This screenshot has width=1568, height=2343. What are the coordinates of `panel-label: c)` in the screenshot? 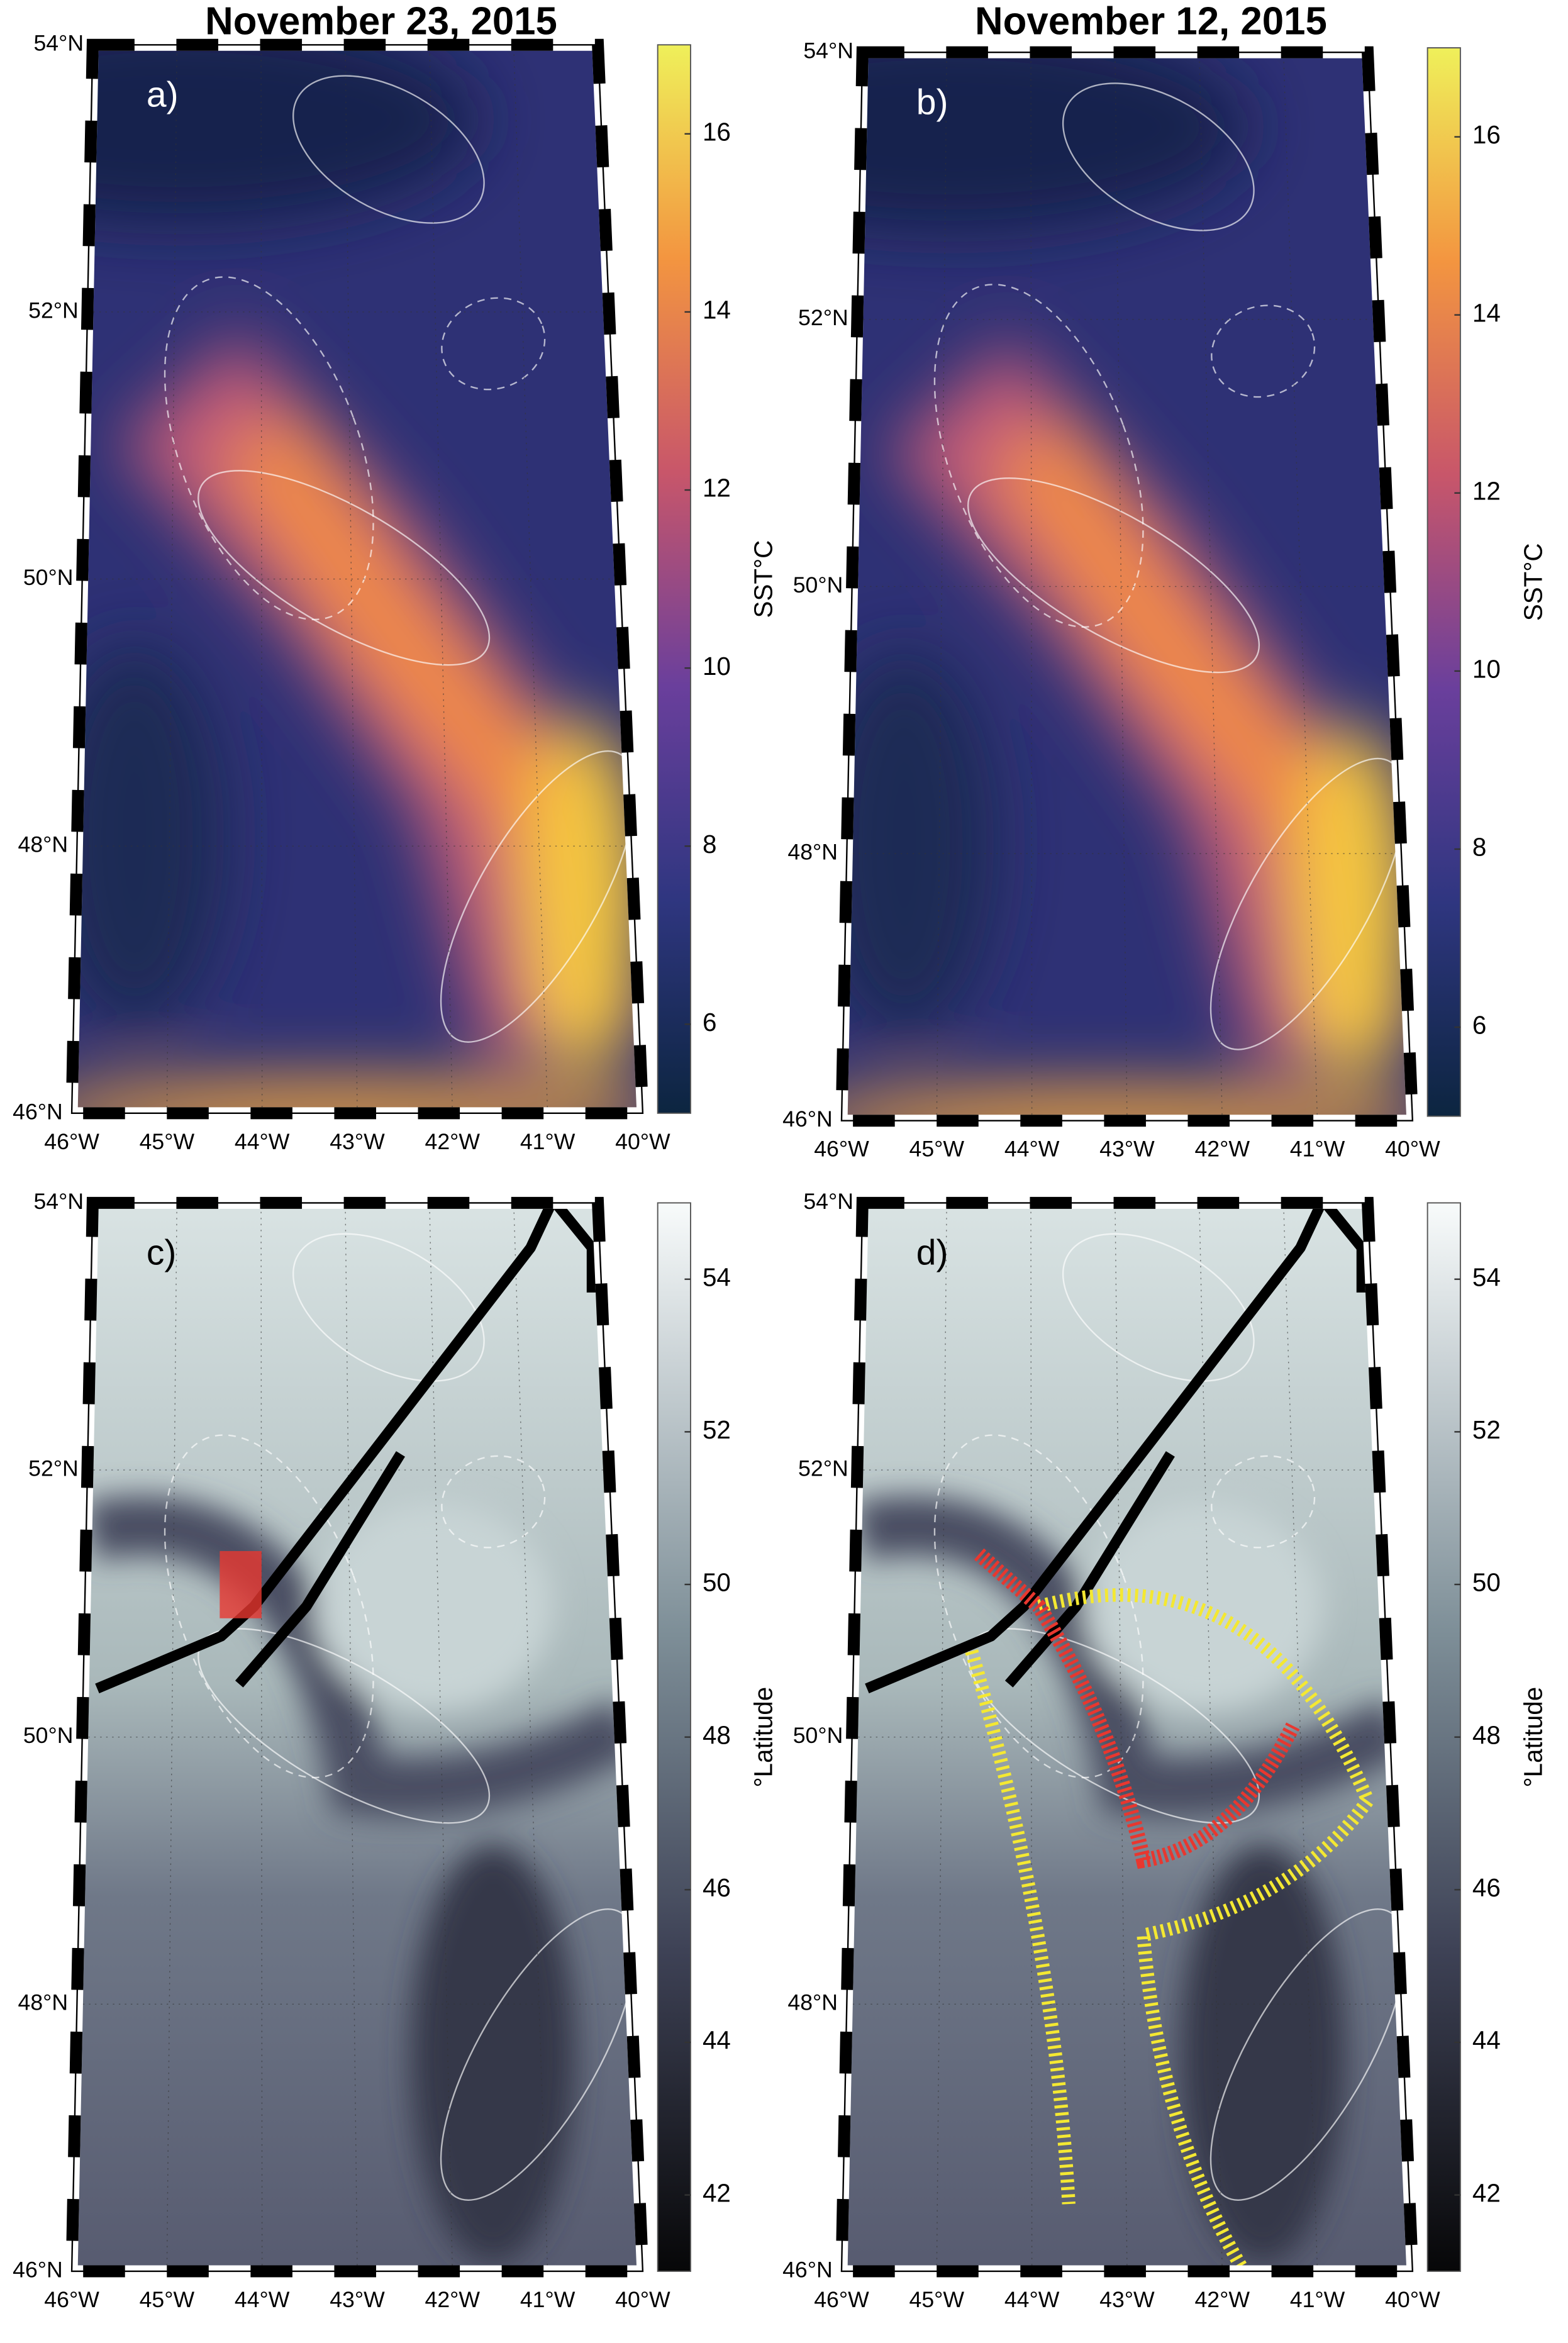 It's located at (162, 1253).